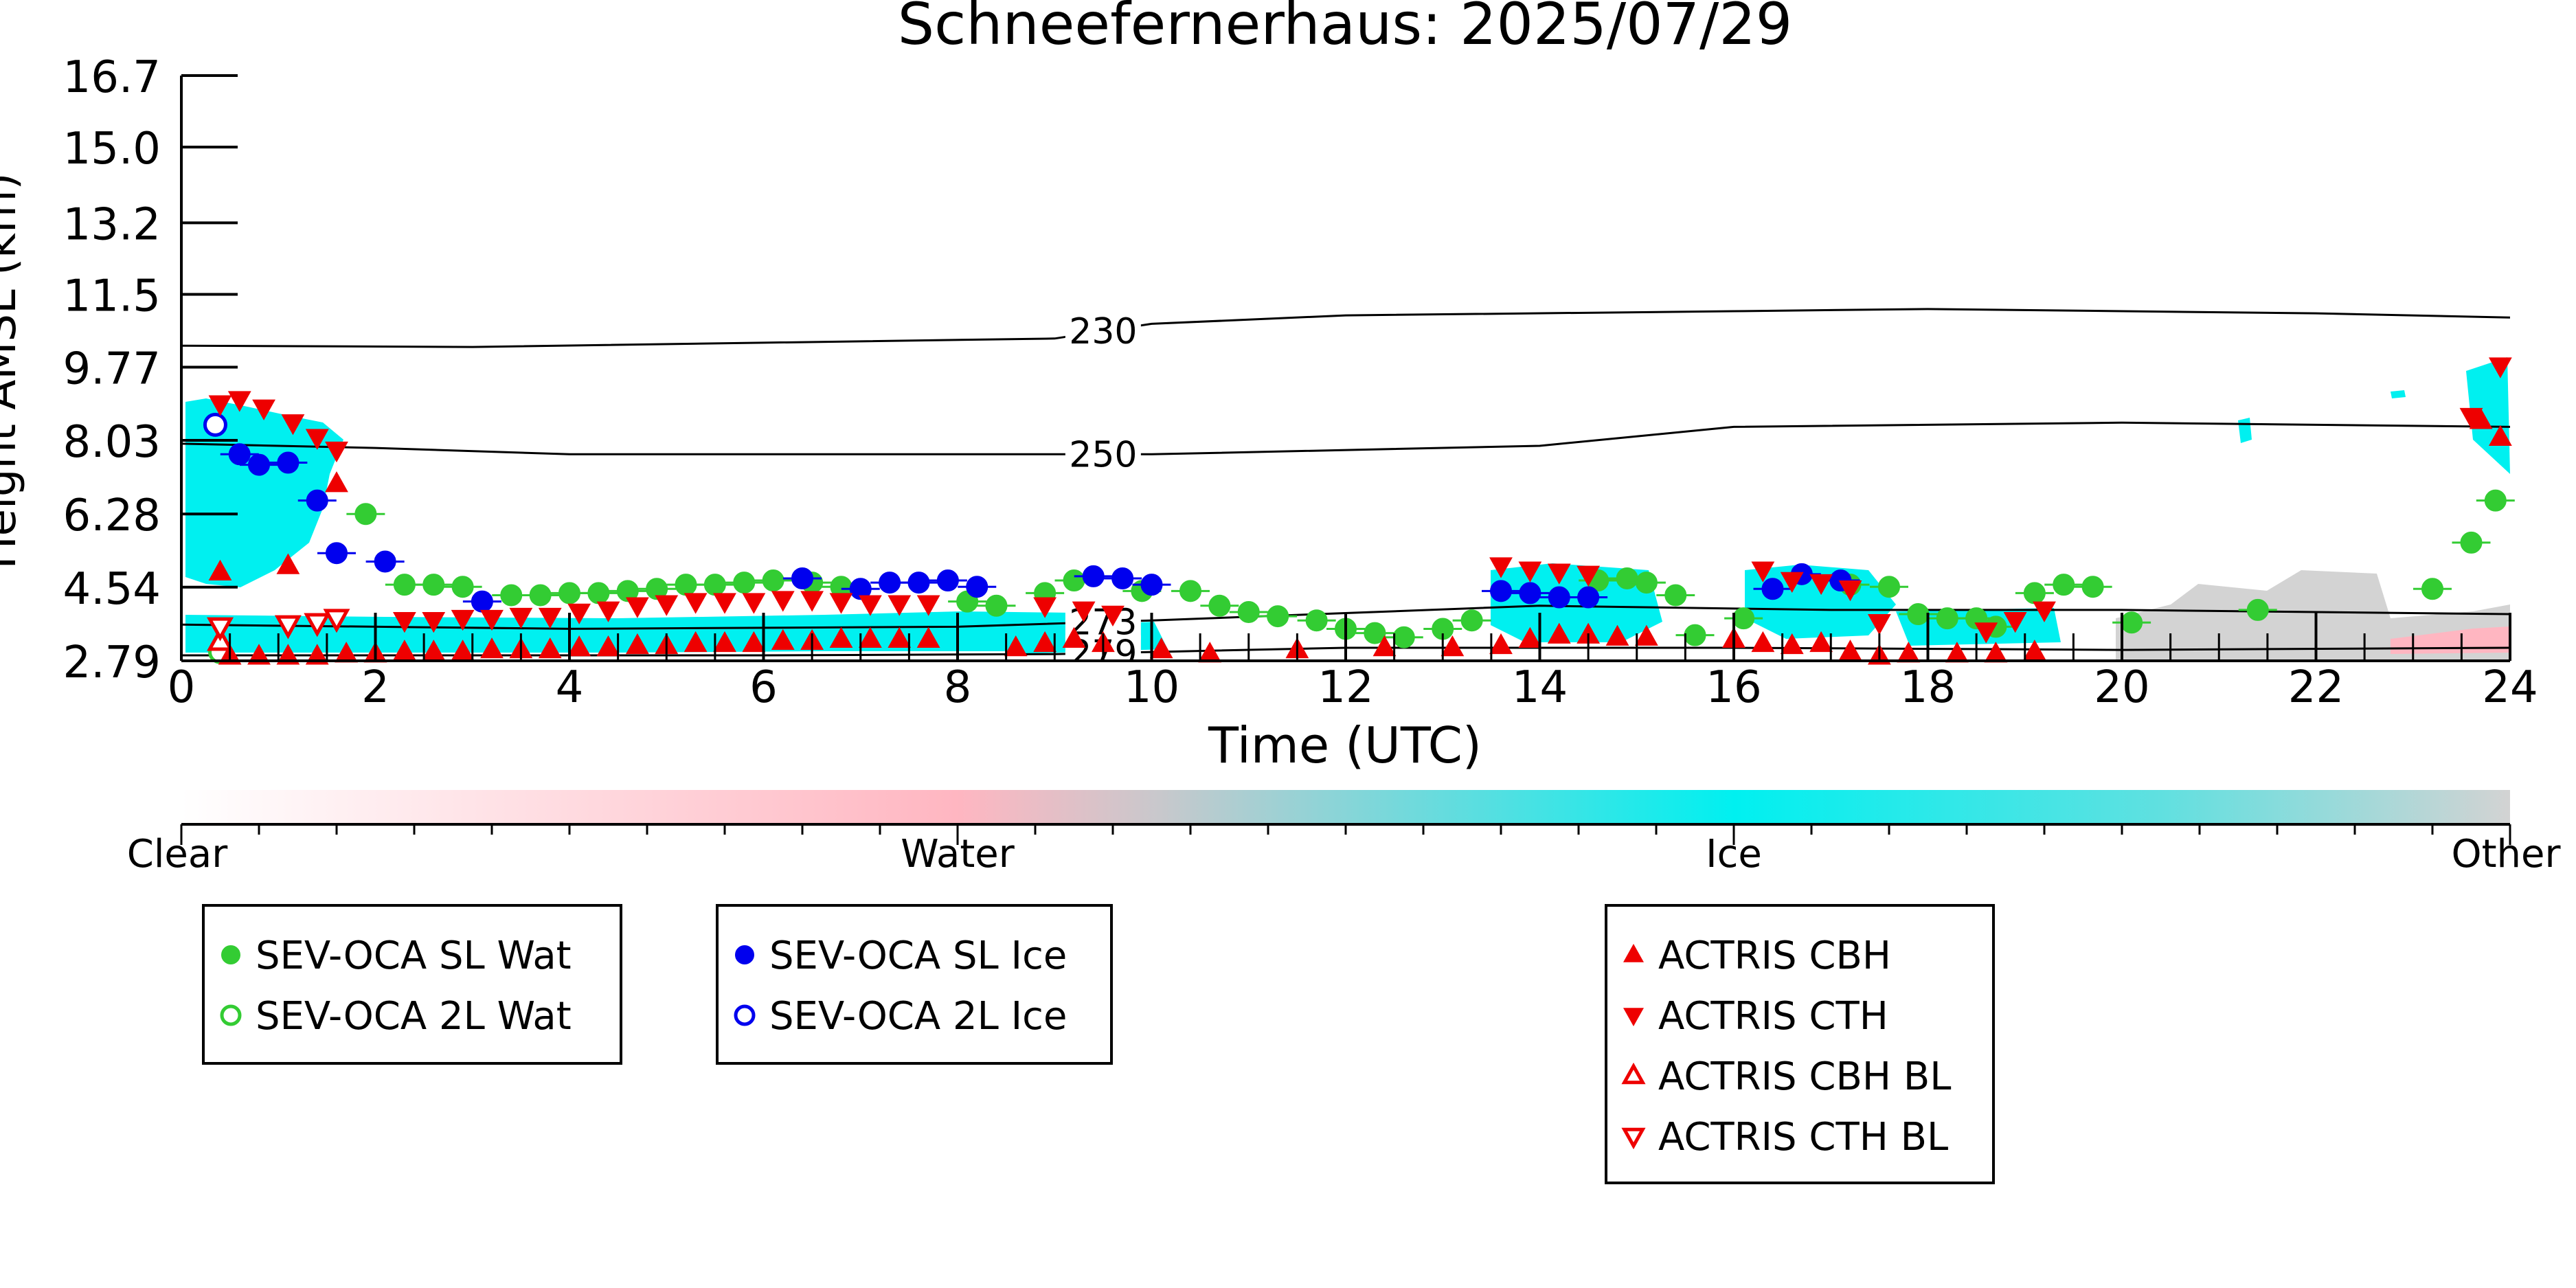 The height and width of the screenshot is (1288, 2576). I want to click on x-tick-label: 6, so click(763, 687).